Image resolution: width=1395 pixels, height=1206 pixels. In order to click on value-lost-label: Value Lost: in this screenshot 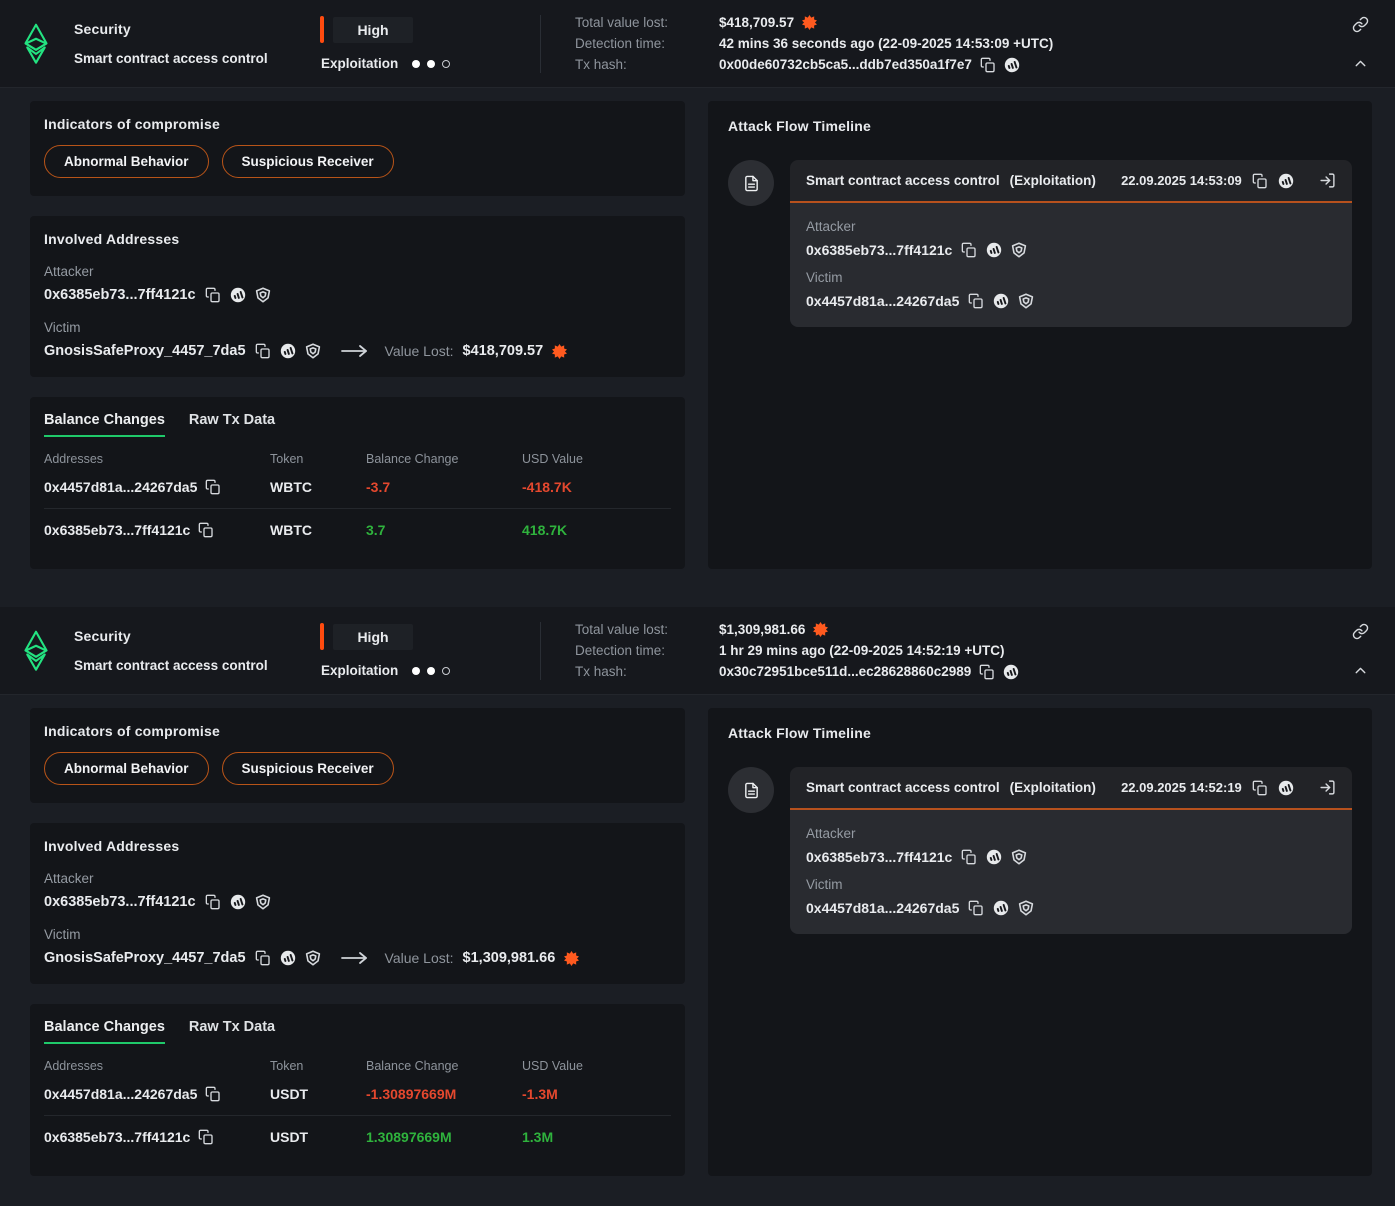, I will do `click(419, 351)`.